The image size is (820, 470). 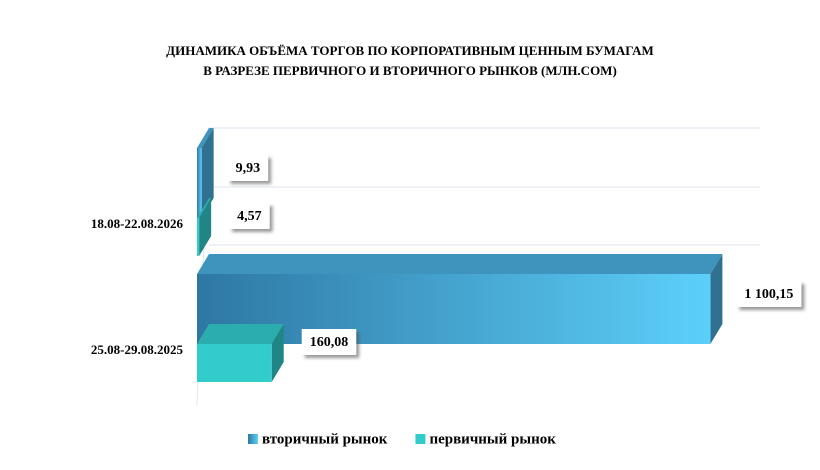 I want to click on legend-label: первичный рынок, so click(x=492, y=439).